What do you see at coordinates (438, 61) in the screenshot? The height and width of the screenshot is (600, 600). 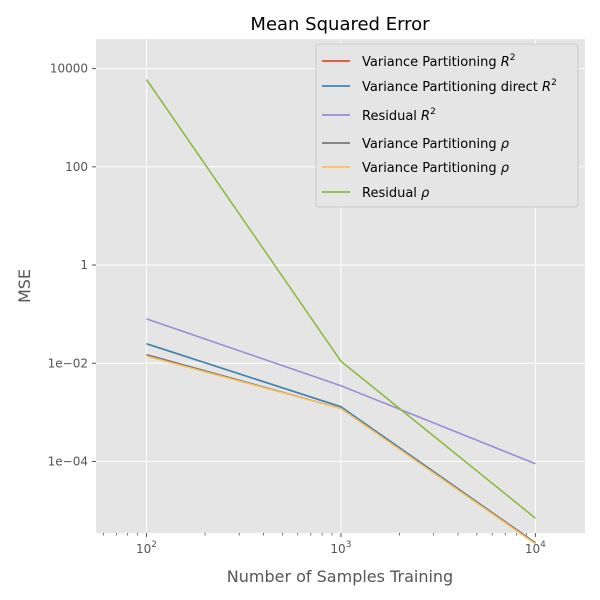 I see `legend-label-1: Variance Partitioning R2` at bounding box center [438, 61].